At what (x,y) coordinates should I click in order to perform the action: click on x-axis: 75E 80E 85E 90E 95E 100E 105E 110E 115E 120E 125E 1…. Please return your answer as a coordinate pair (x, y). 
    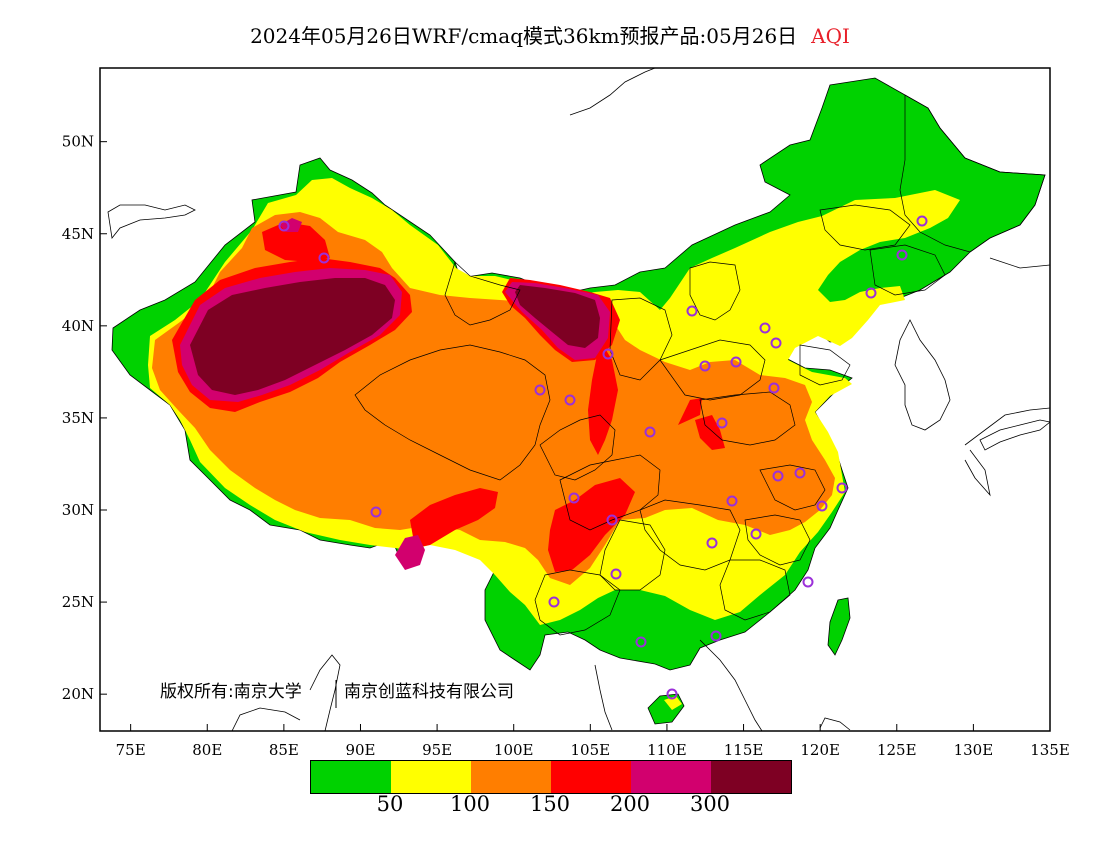
    Looking at the image, I should click on (593, 741).